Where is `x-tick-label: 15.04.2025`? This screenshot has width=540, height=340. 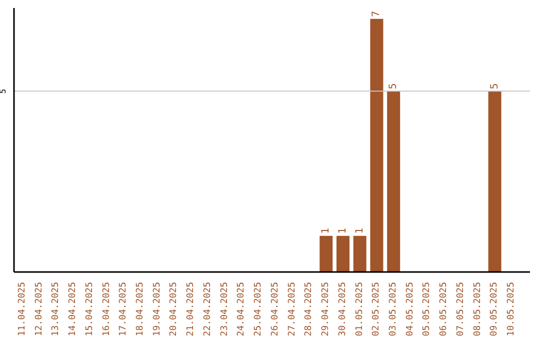
x-tick-label: 15.04.2025 is located at coordinates (89, 309).